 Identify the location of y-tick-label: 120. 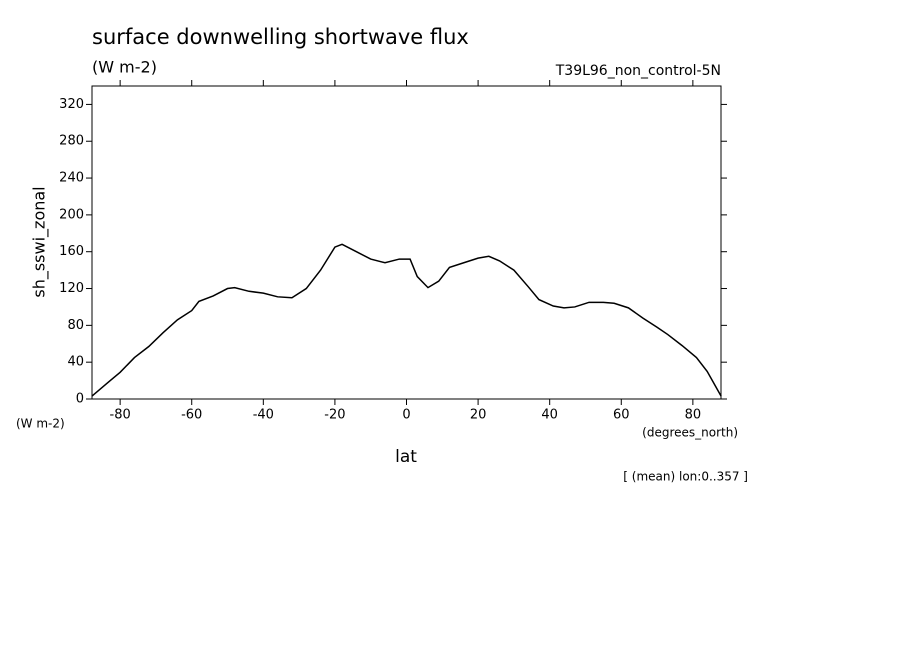
(71, 288).